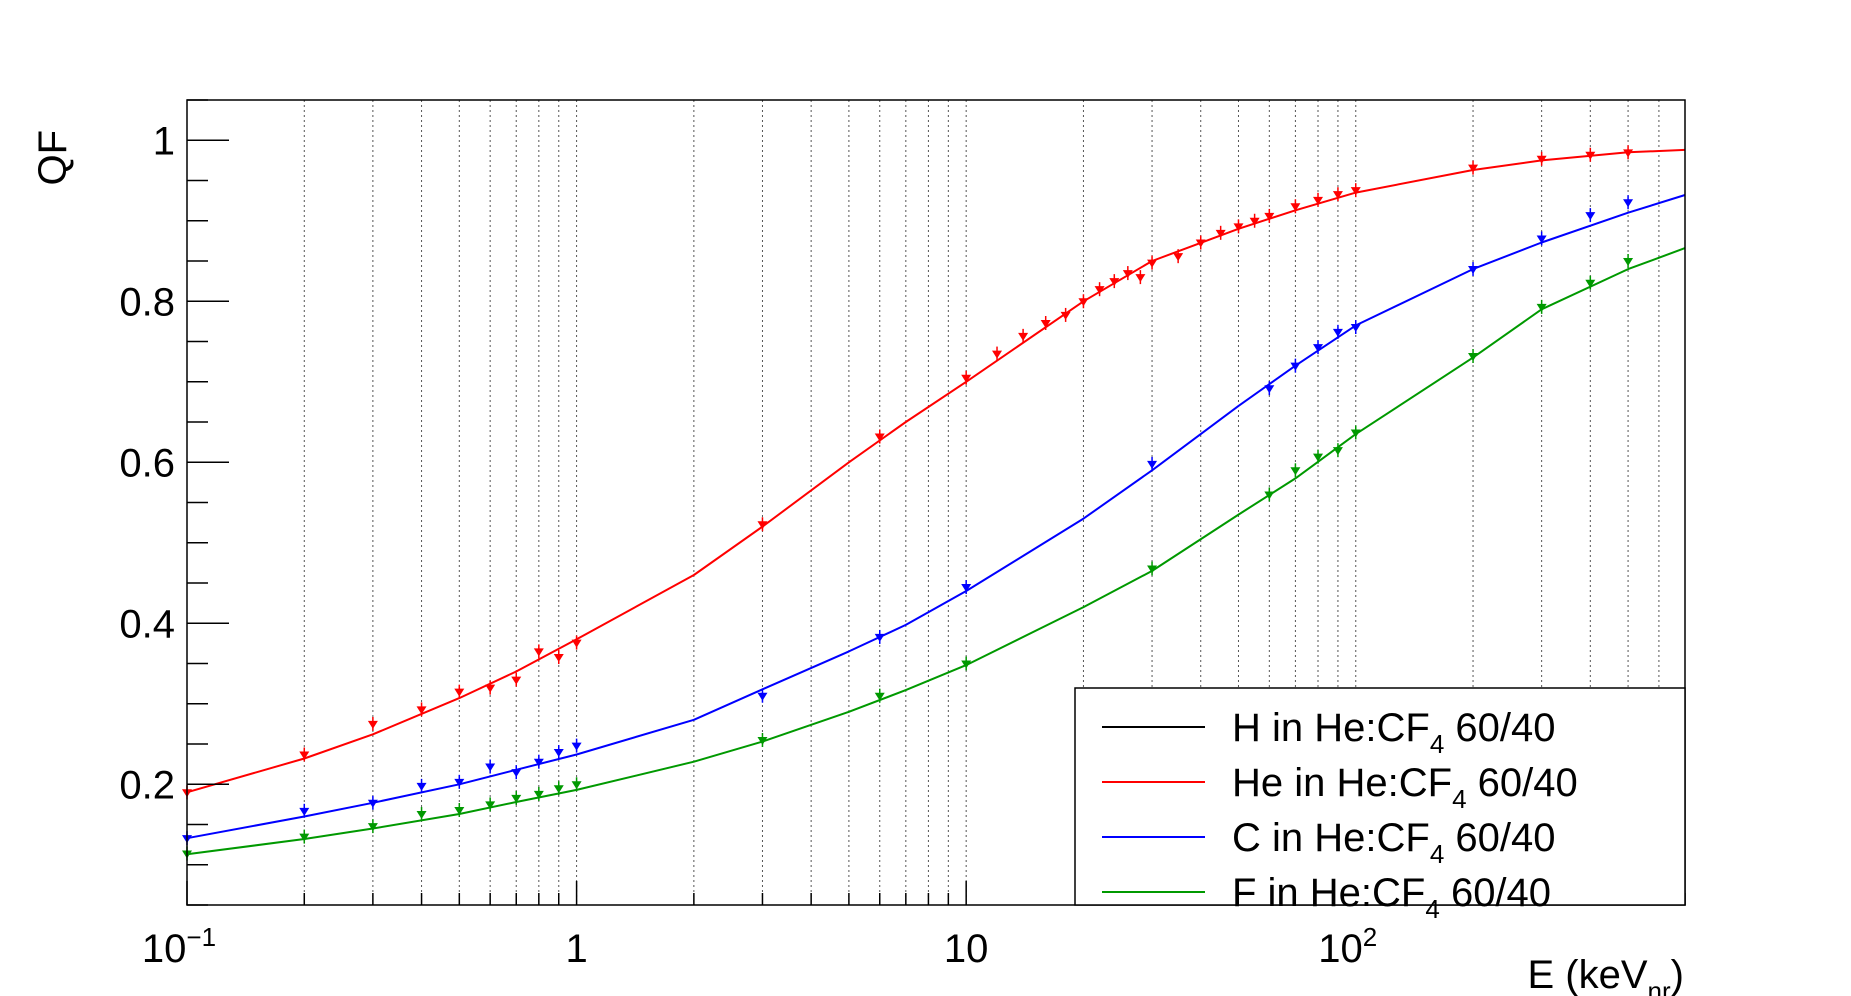  Describe the element at coordinates (1391, 897) in the screenshot. I see `legend-label: F in He:CF4 60/40` at that location.